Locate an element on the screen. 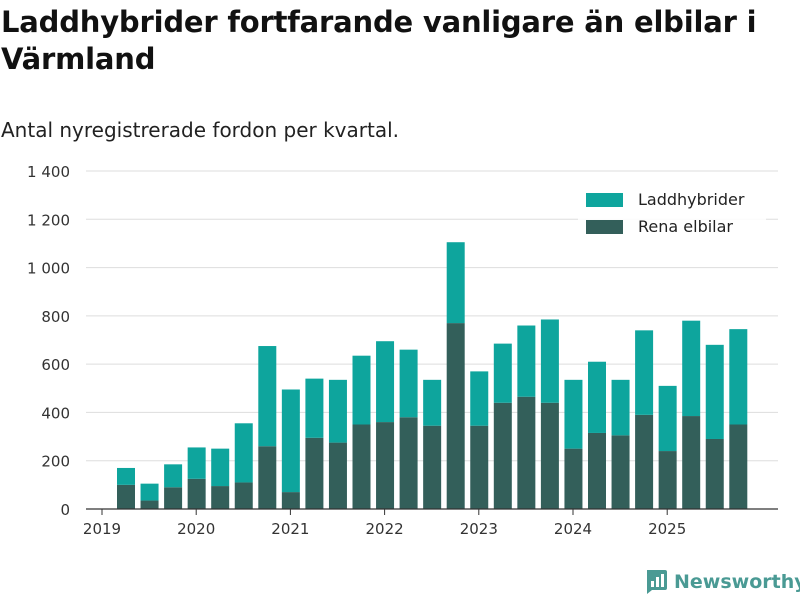 This screenshot has width=800, height=600. newsworthy-logo-text: Newsworthy is located at coordinates (737, 582).